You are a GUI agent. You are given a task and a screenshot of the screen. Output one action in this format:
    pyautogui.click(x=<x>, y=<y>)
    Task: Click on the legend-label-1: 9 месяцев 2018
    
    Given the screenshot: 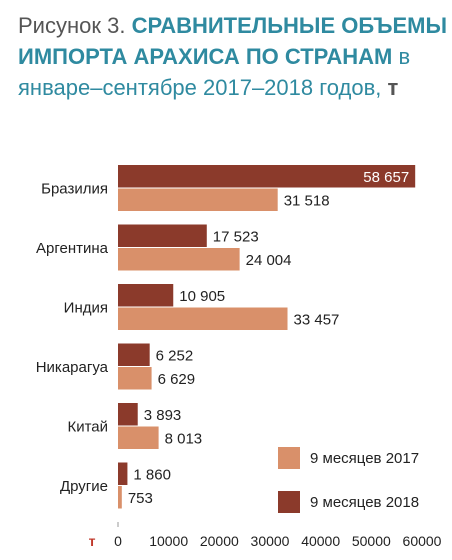 What is the action you would take?
    pyautogui.click(x=364, y=502)
    